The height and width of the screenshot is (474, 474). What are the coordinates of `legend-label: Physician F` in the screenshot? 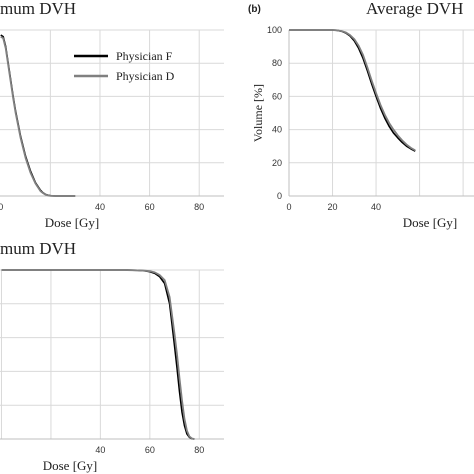 It's located at (144, 56).